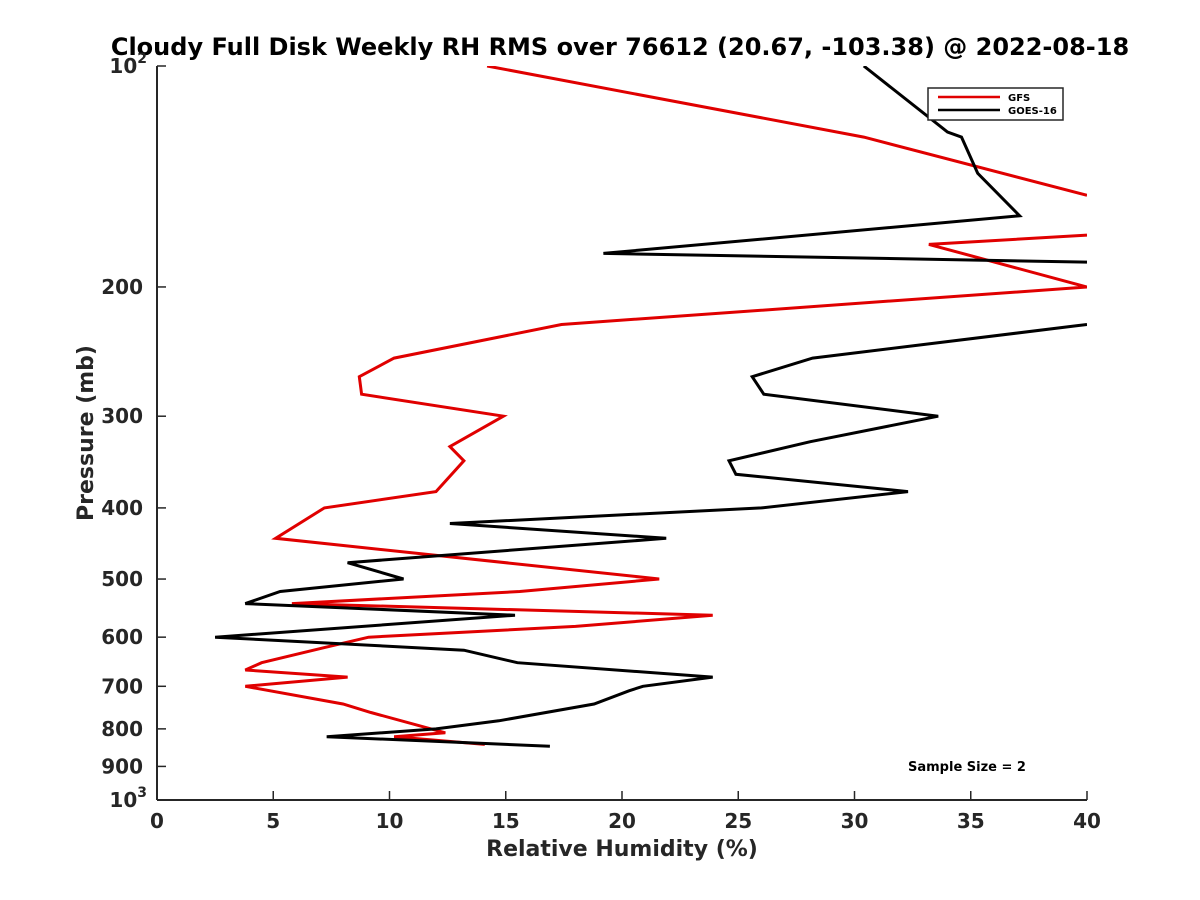  Describe the element at coordinates (142, 59) in the screenshot. I see `y-tick-exponent: 2` at that location.